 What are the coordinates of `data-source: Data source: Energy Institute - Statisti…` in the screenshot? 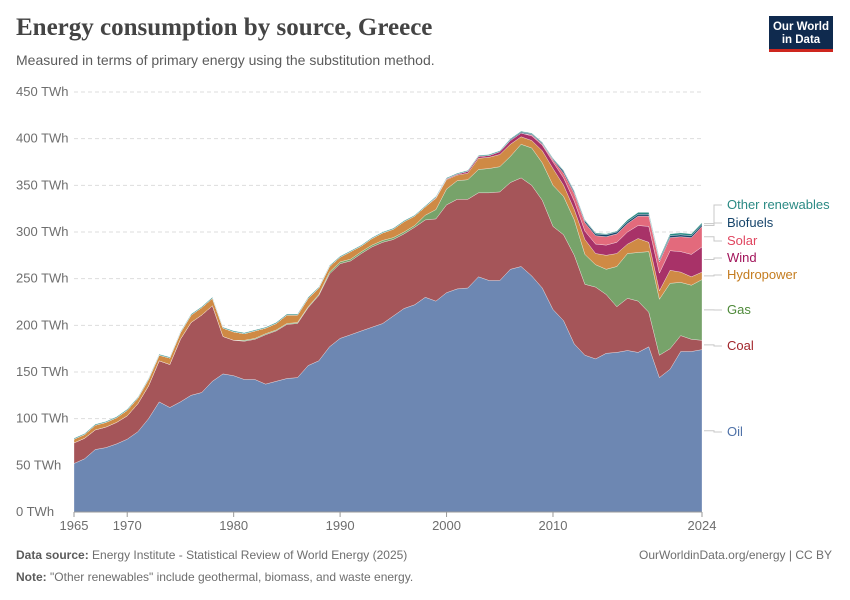 It's located at (211, 555).